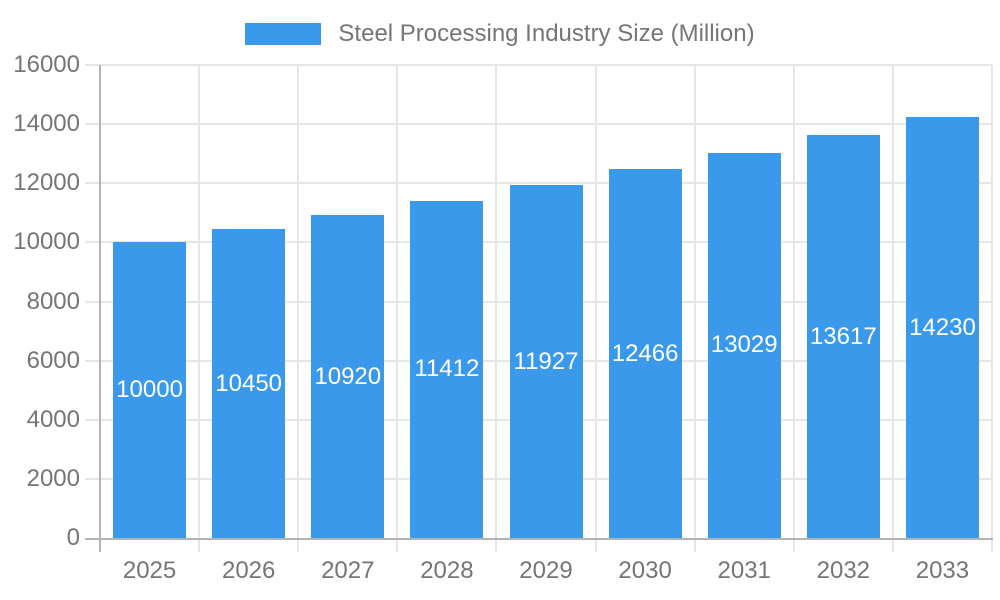  Describe the element at coordinates (283, 34) in the screenshot. I see `legend-swatch` at that location.